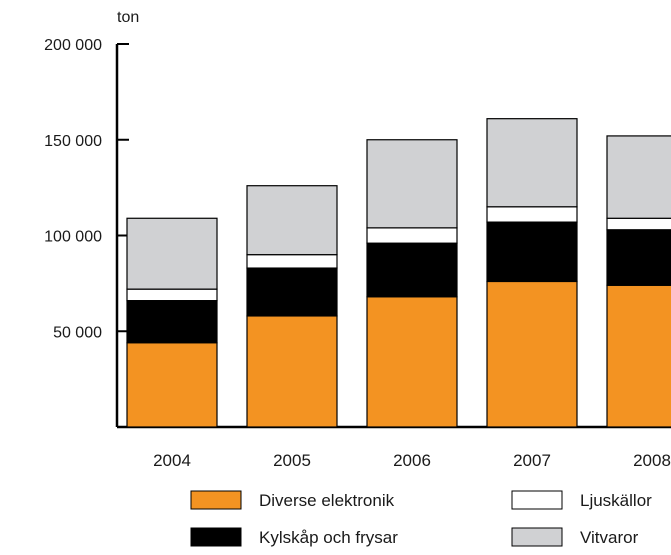  What do you see at coordinates (652, 460) in the screenshot?
I see `x-tick-label: 2008` at bounding box center [652, 460].